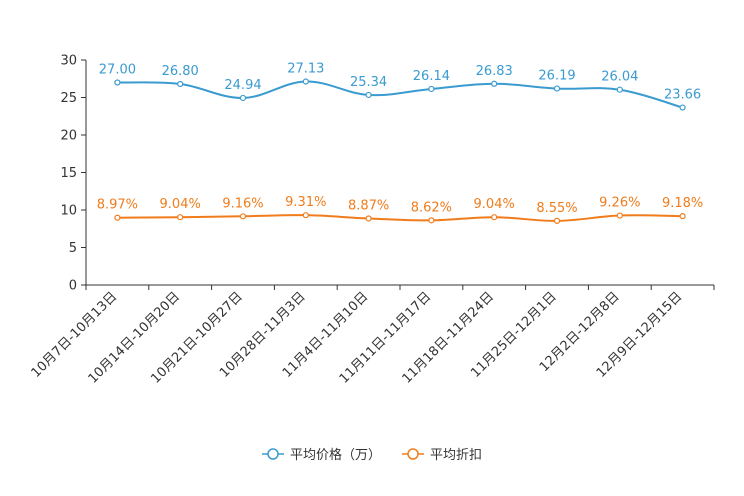 This screenshot has height=496, width=744. What do you see at coordinates (73, 248) in the screenshot?
I see `y-tick-label: 5` at bounding box center [73, 248].